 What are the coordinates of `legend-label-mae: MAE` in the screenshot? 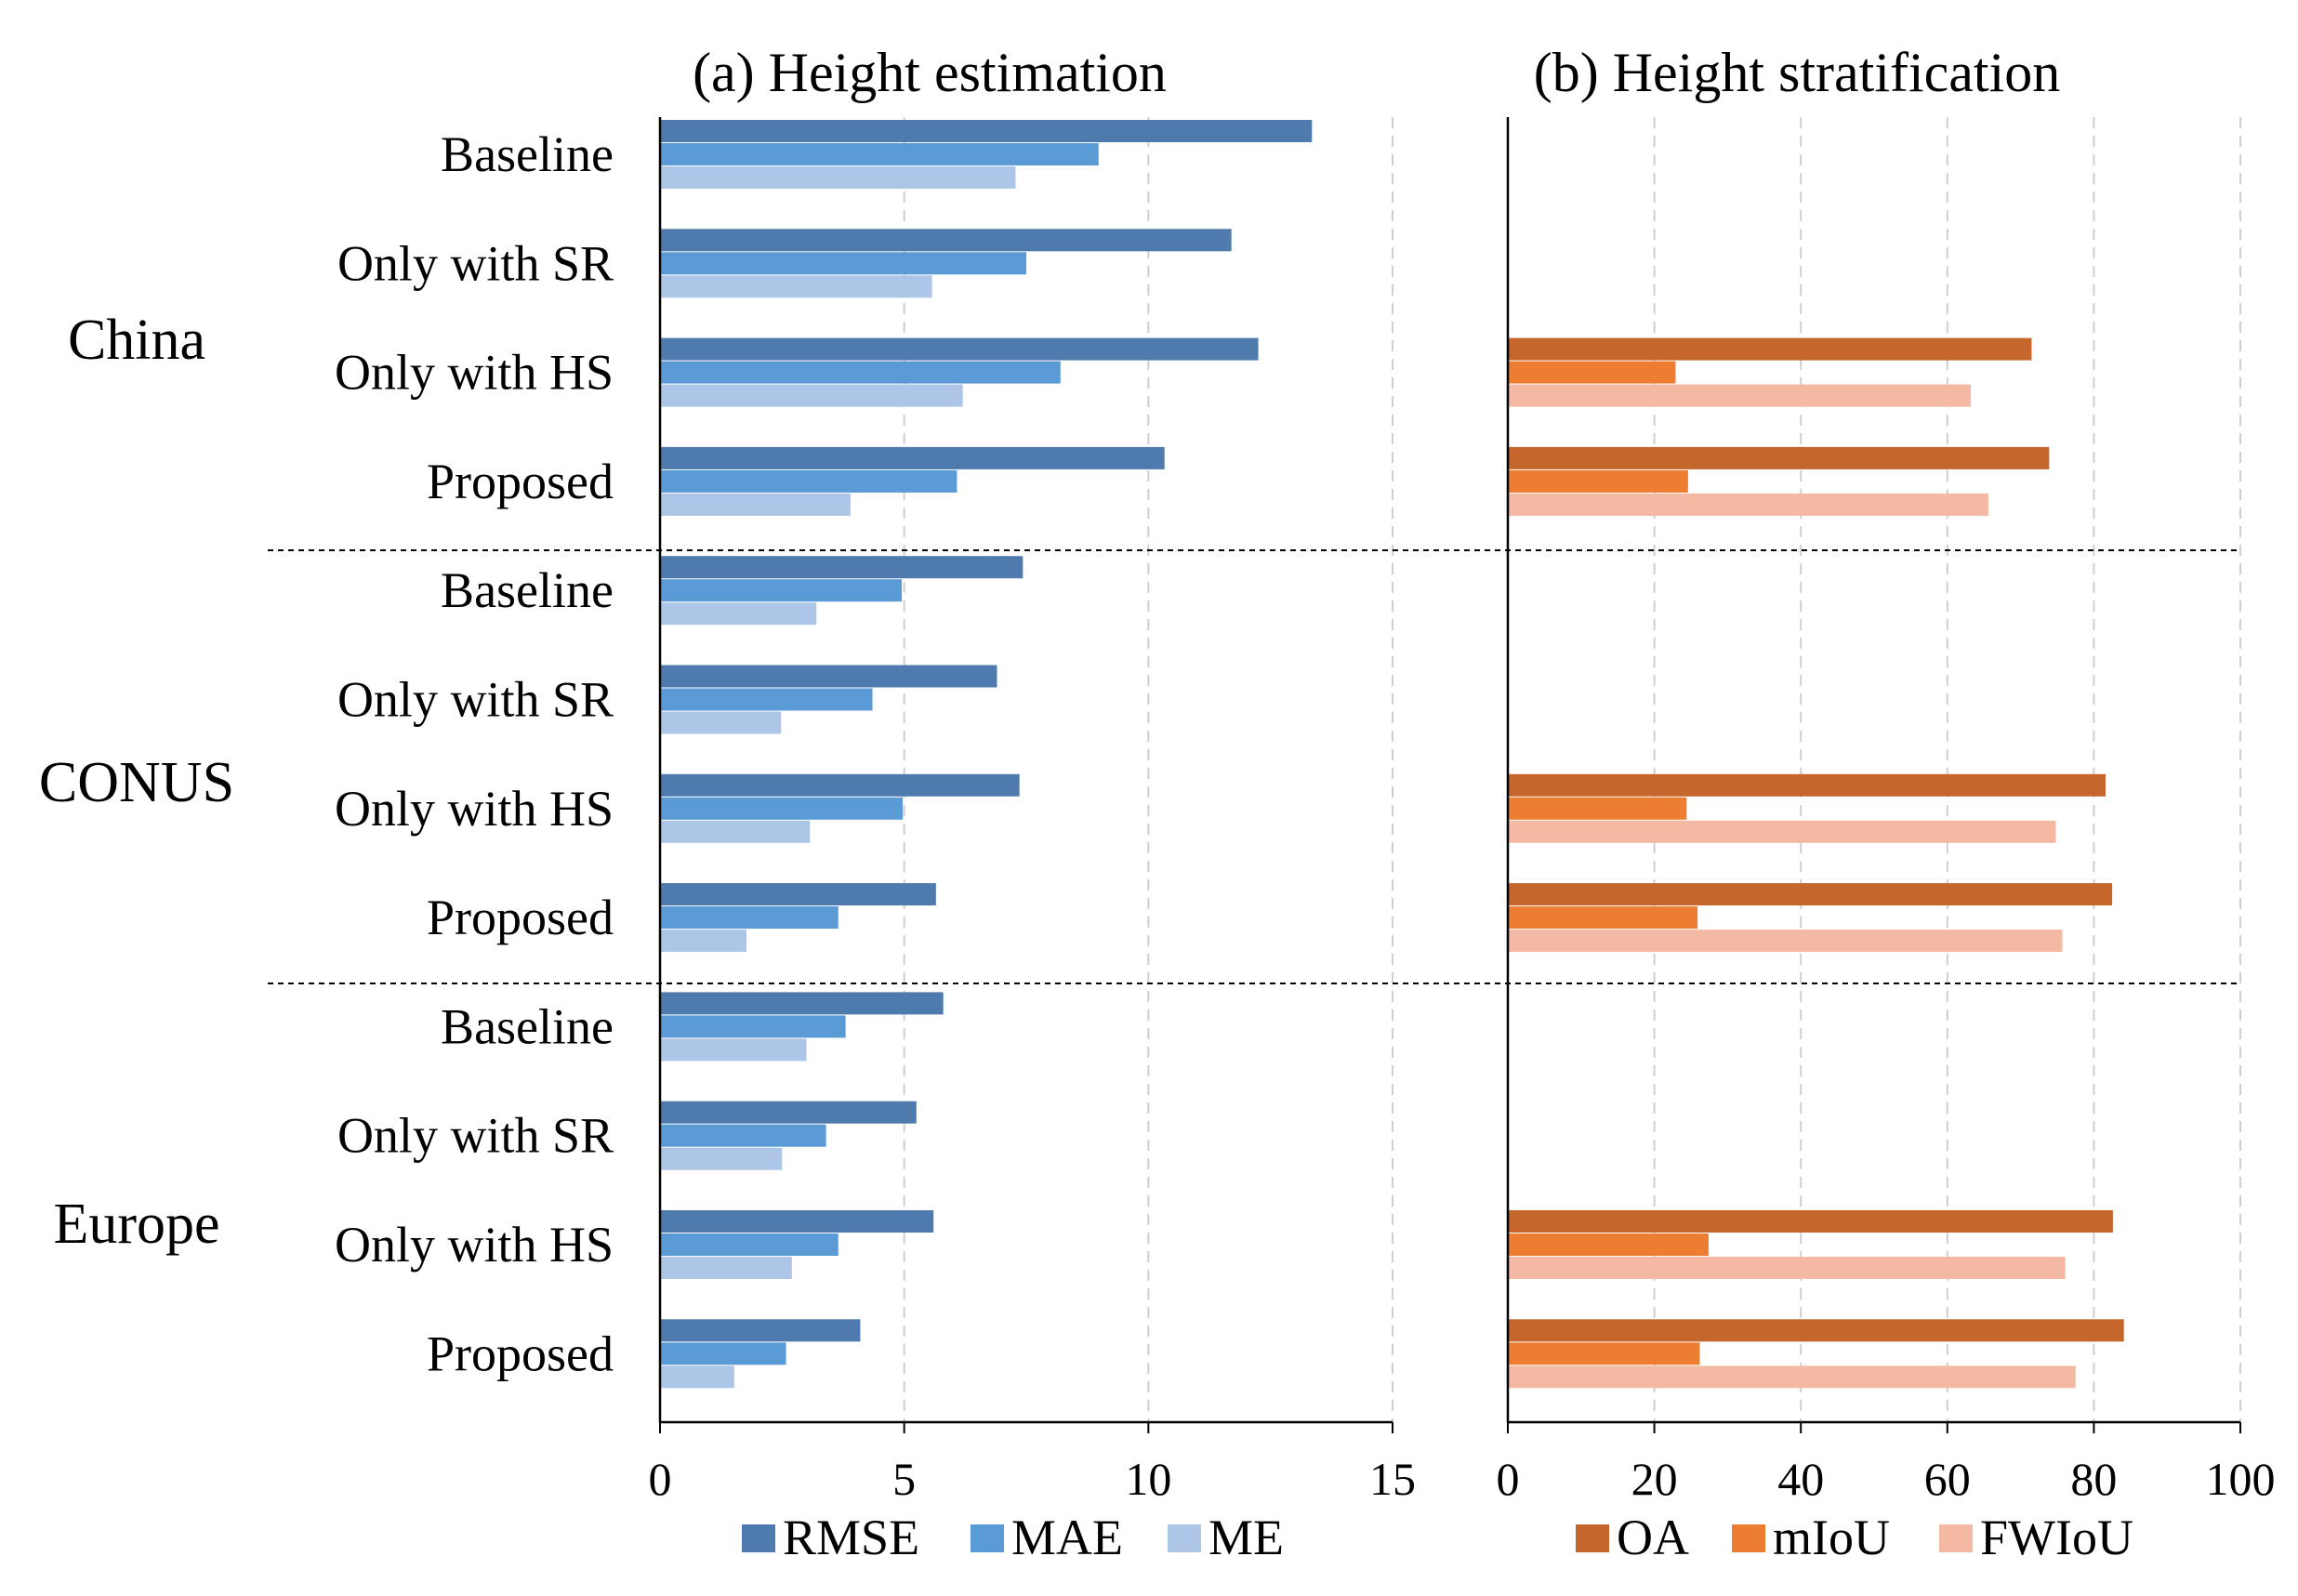 It's located at (1067, 1538).